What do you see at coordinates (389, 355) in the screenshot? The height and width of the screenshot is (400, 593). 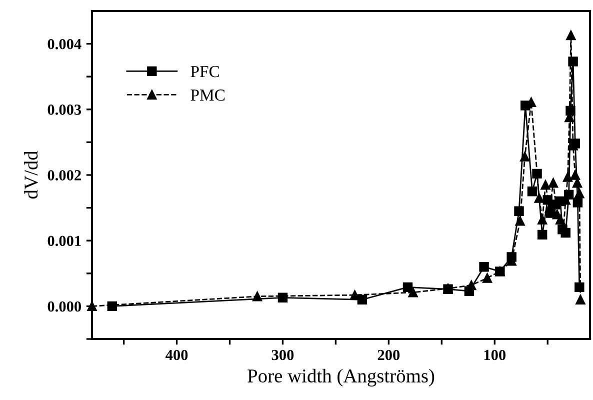 I see `x-tick-label: 200` at bounding box center [389, 355].